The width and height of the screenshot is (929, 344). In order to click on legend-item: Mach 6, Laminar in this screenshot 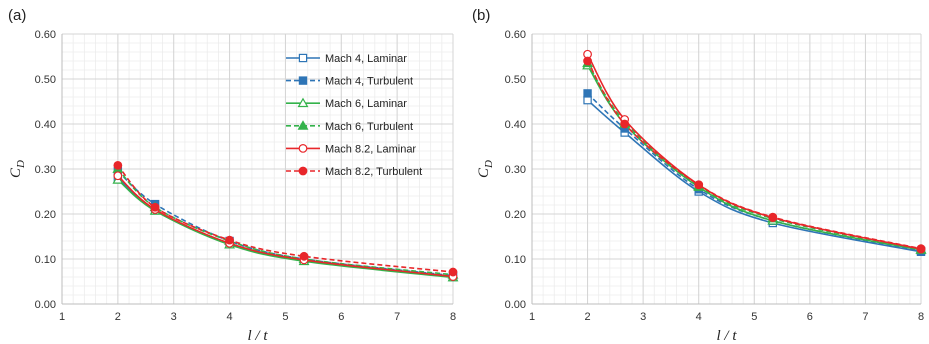, I will do `click(346, 103)`.